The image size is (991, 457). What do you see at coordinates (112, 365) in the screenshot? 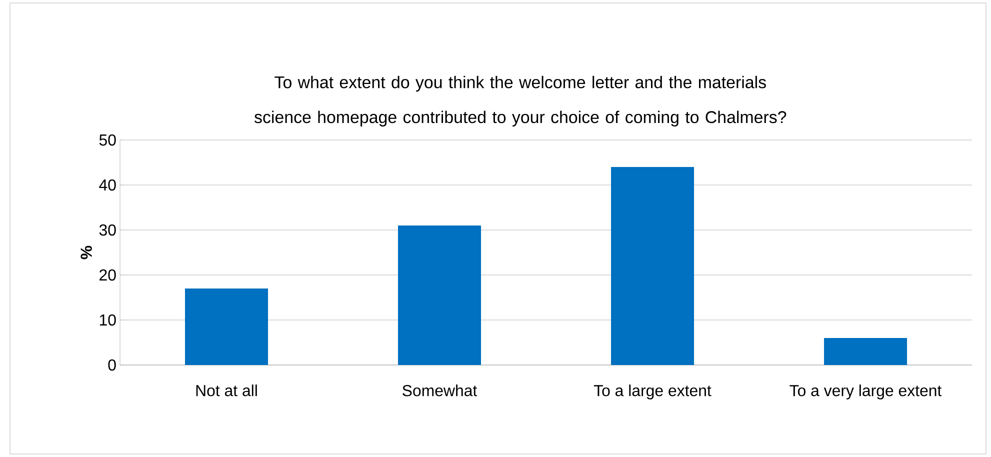
I see `y-tick-label: 0` at bounding box center [112, 365].